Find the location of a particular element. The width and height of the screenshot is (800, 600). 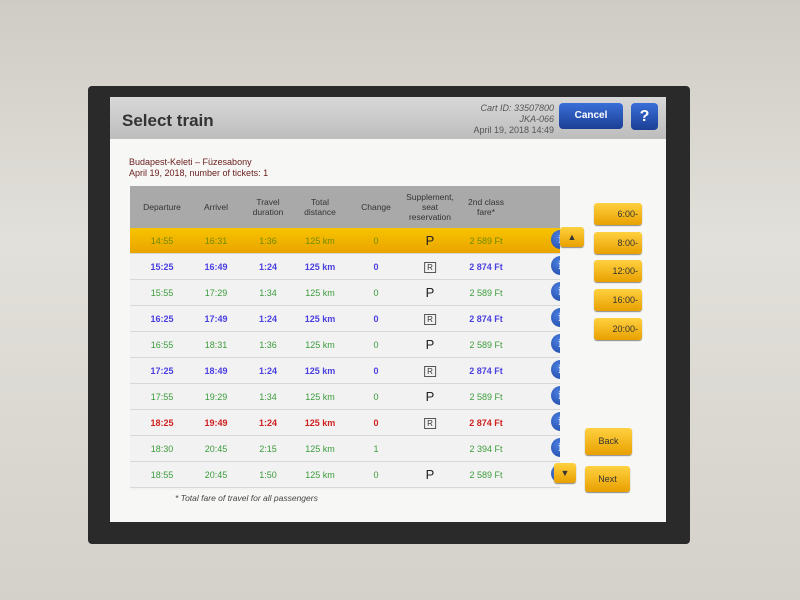

cell-departure: 15:55 is located at coordinates (162, 293).